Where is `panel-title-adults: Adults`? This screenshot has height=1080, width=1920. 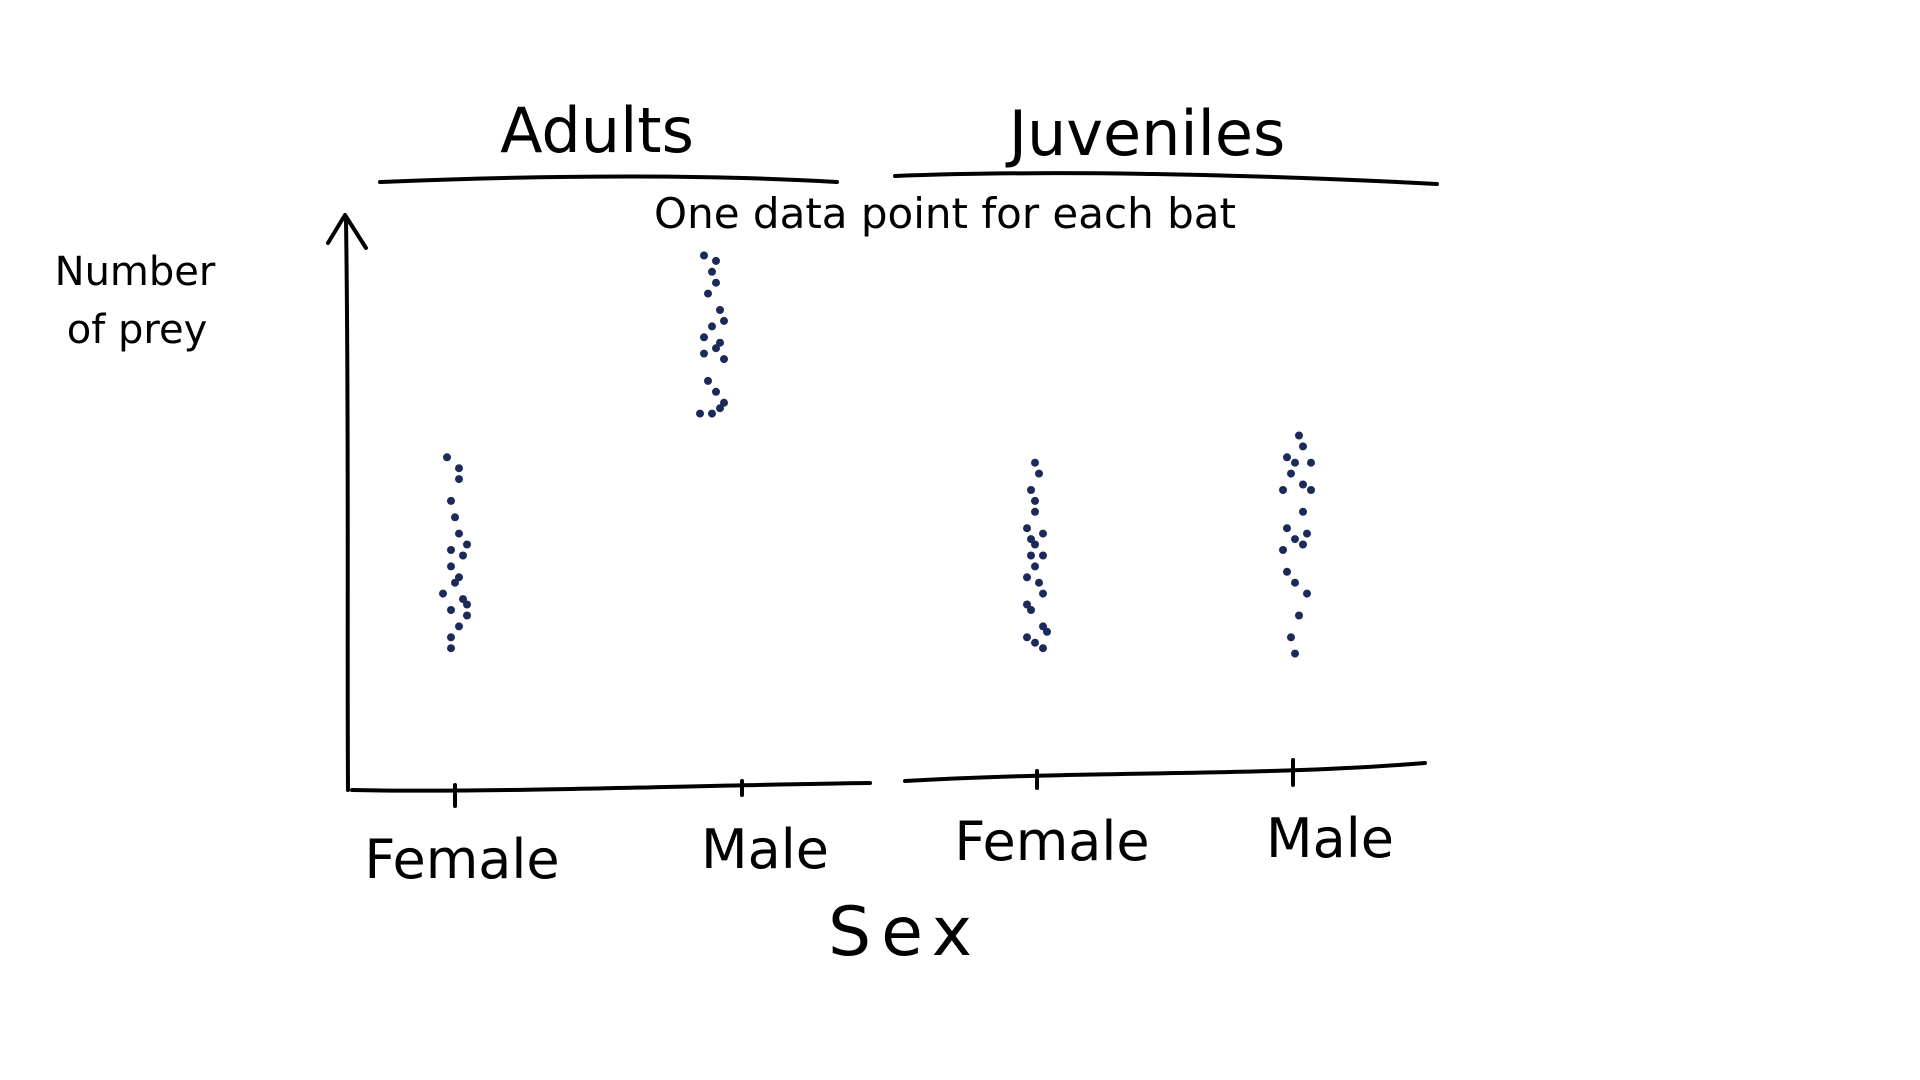 panel-title-adults: Adults is located at coordinates (597, 130).